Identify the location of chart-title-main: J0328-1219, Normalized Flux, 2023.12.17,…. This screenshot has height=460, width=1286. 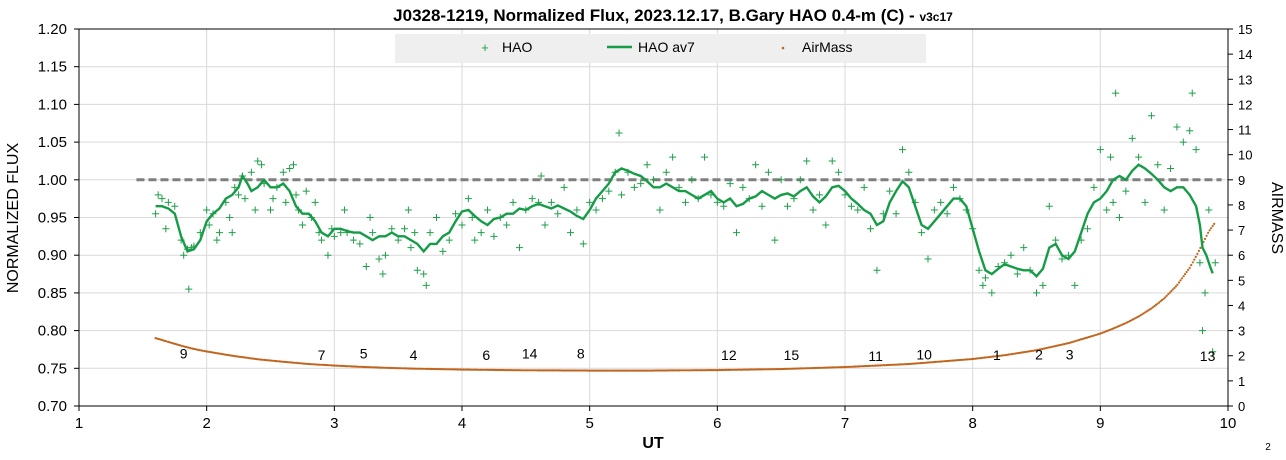
(656, 15).